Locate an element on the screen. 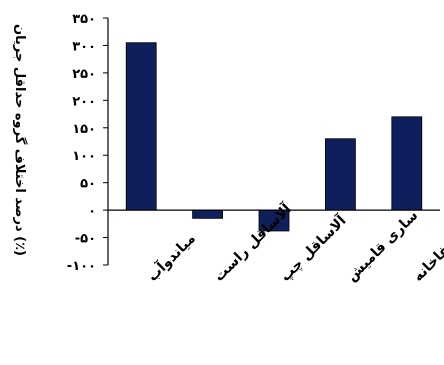 This screenshot has height=365, width=444. y-tick-label: ۰ is located at coordinates (92, 211).